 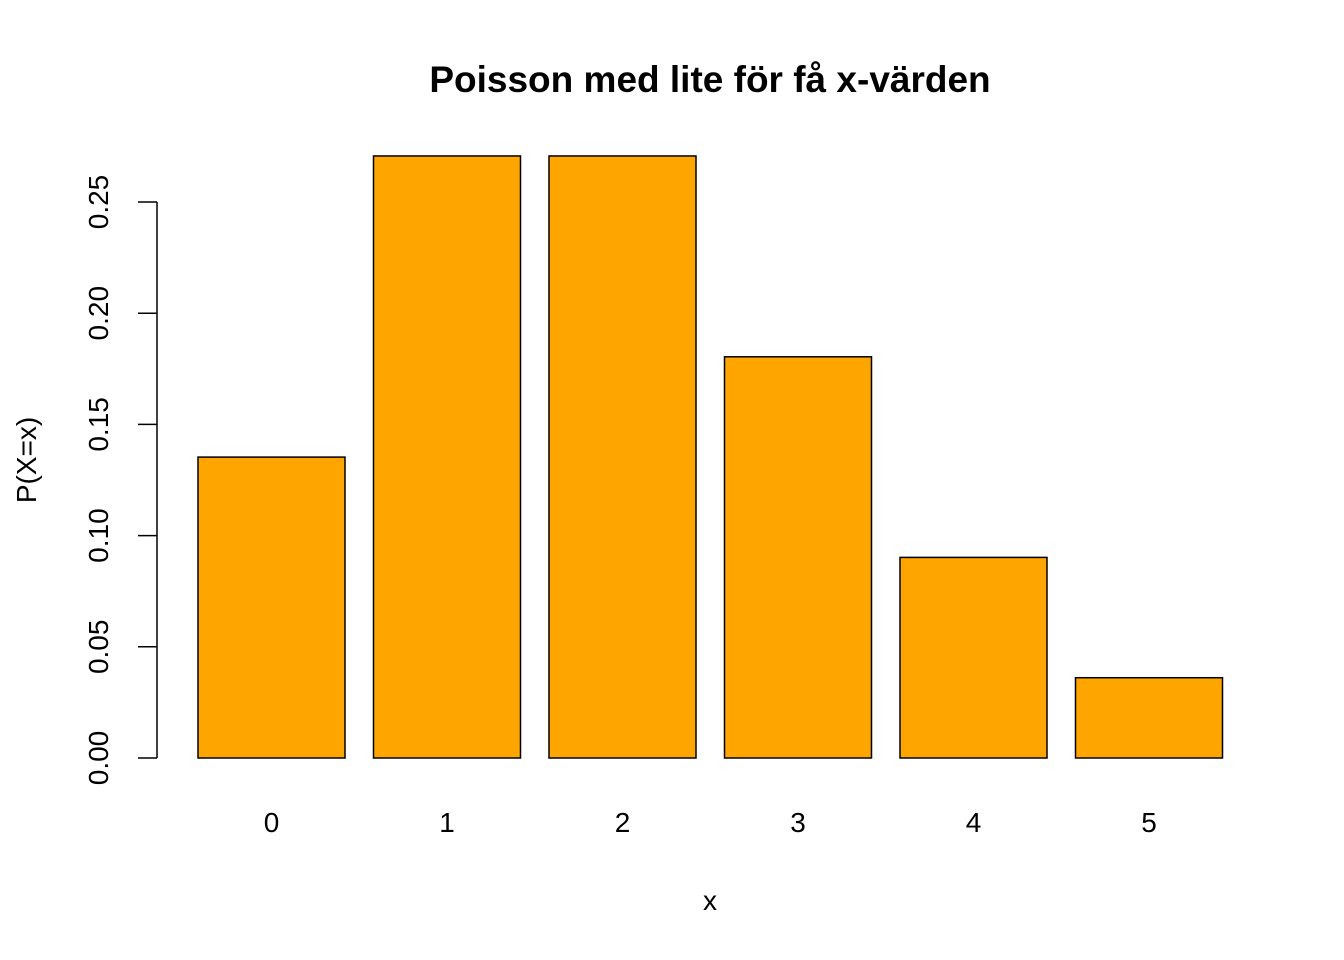 I want to click on x-tick-label: 3, so click(x=798, y=822).